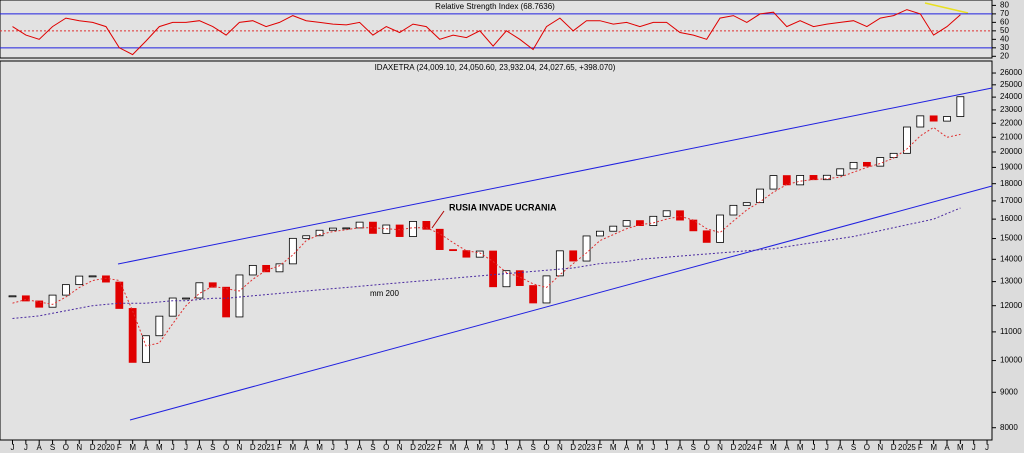  What do you see at coordinates (495, 6) in the screenshot?
I see `rsi-title: Relative Strength Index (68.7636)` at bounding box center [495, 6].